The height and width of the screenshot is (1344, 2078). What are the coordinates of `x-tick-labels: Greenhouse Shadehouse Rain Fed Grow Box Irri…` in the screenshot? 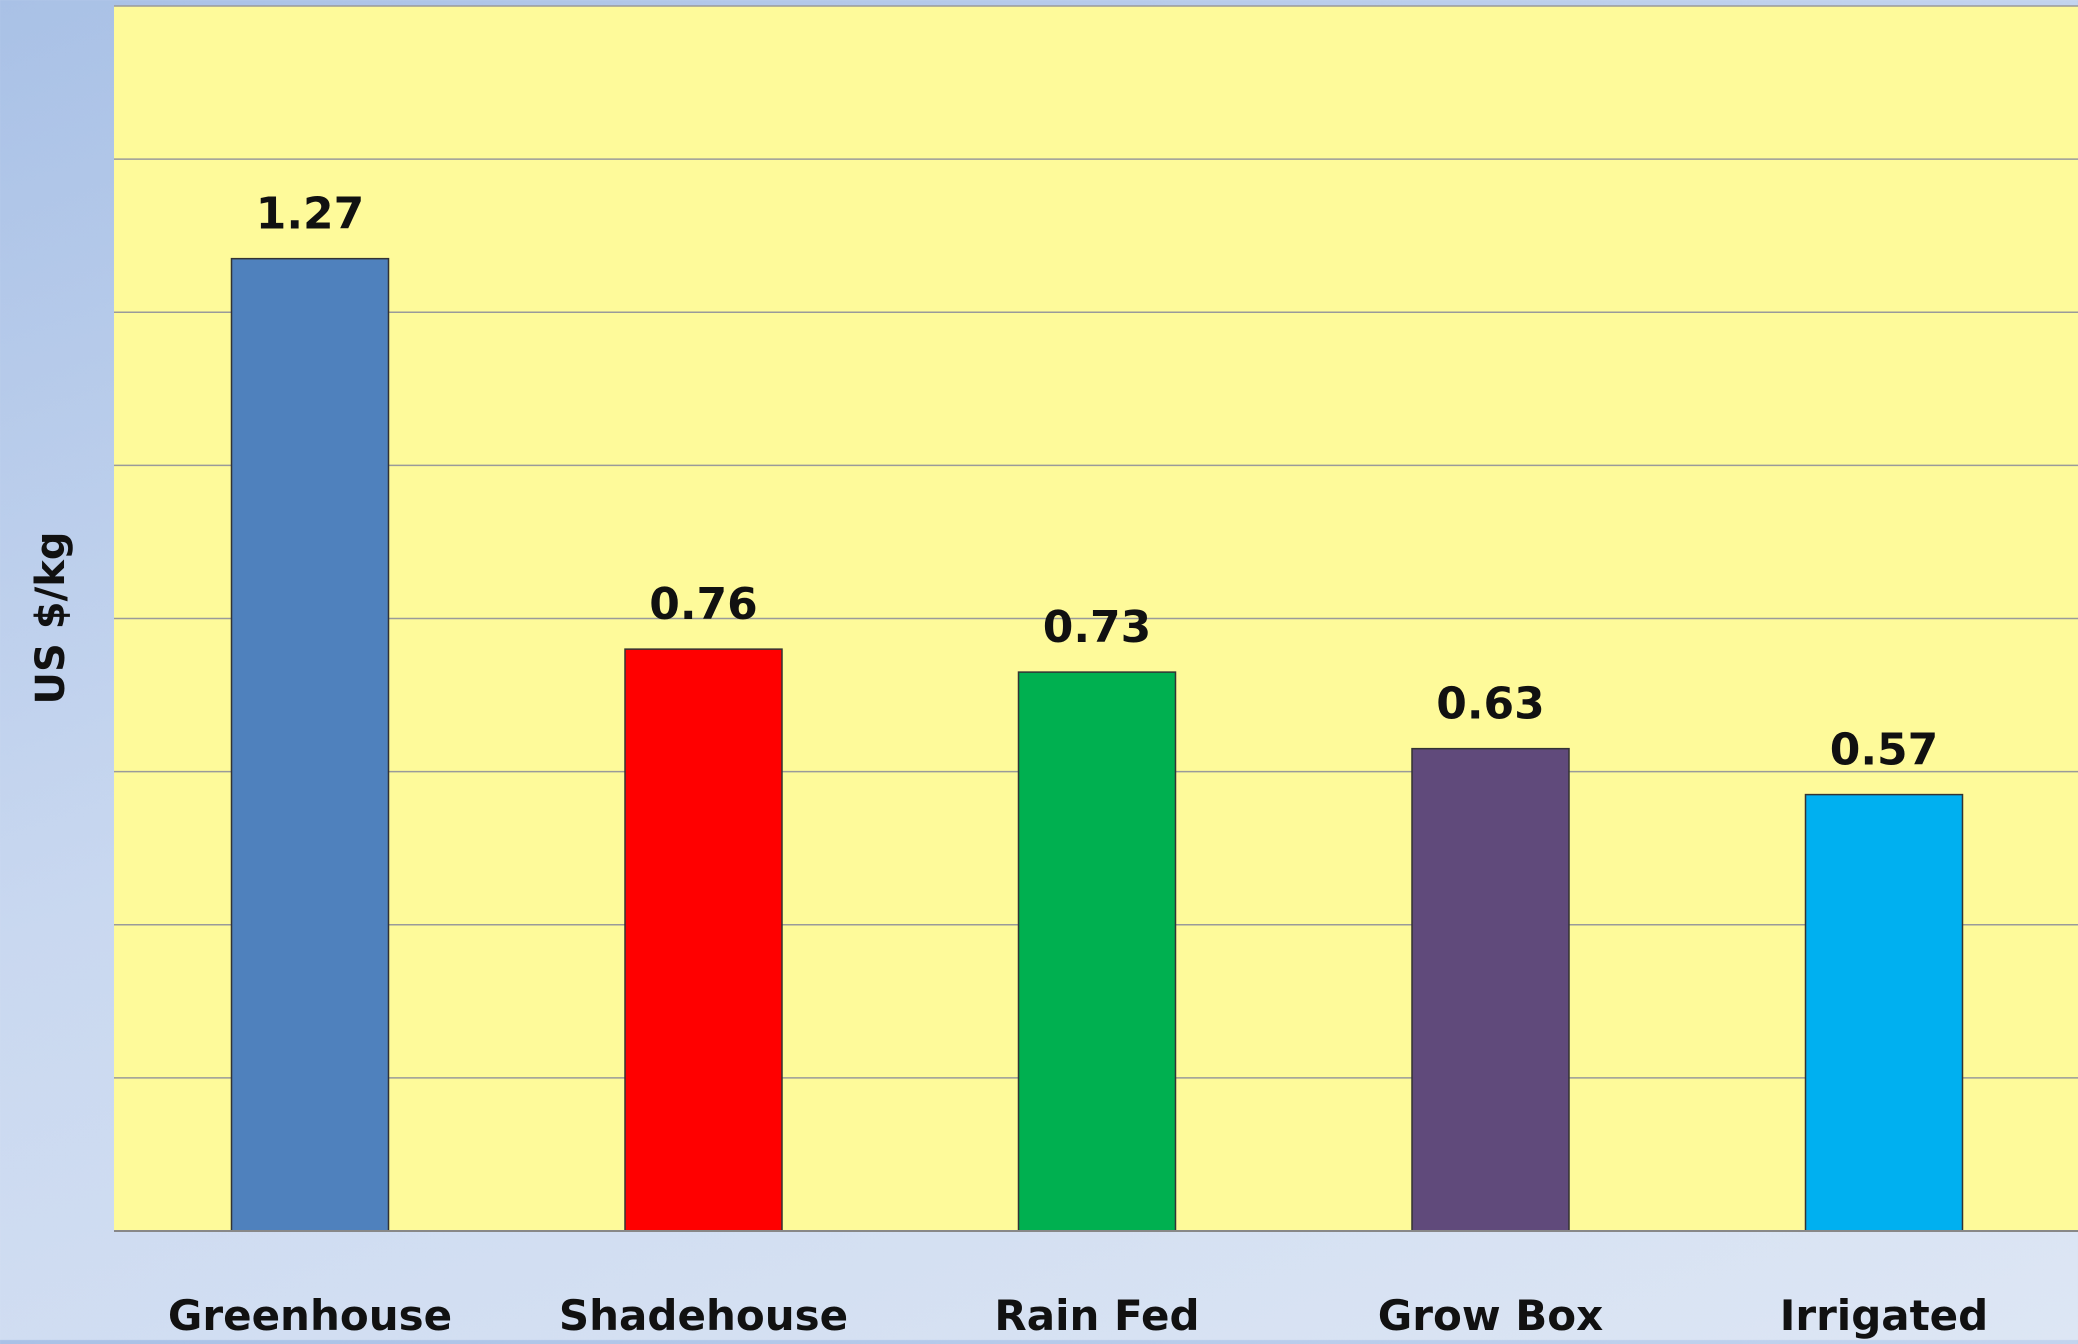 It's located at (1078, 1315).